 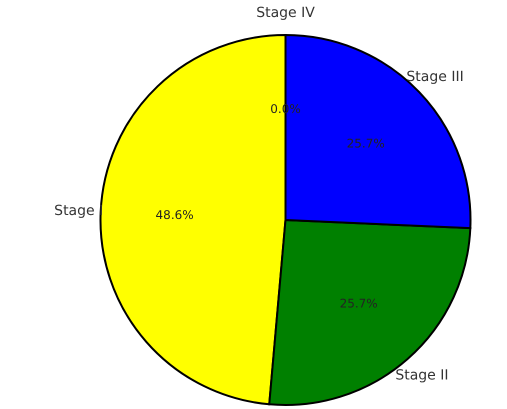 I want to click on text: 0.0%, so click(x=285, y=109).